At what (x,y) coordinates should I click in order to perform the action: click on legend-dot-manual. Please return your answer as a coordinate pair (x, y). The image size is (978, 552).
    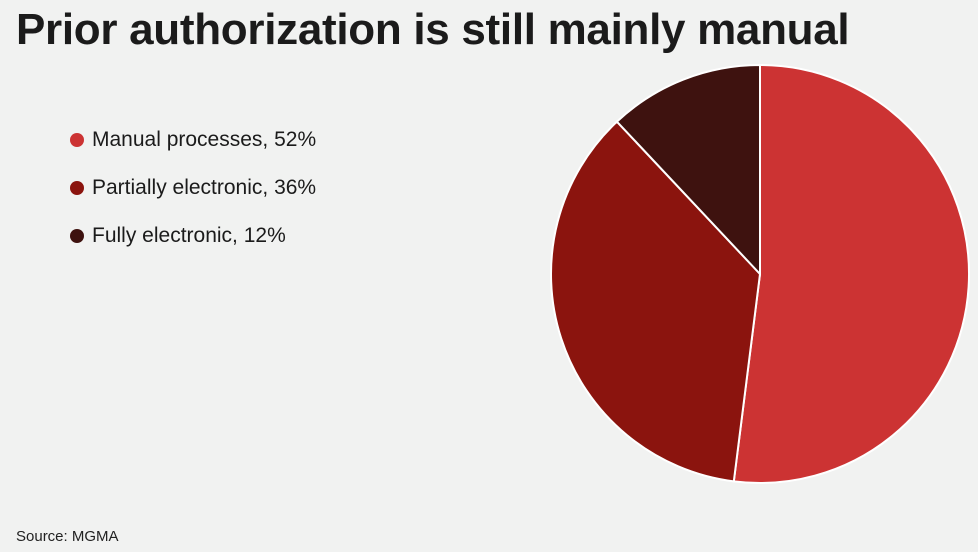
    Looking at the image, I should click on (77, 140).